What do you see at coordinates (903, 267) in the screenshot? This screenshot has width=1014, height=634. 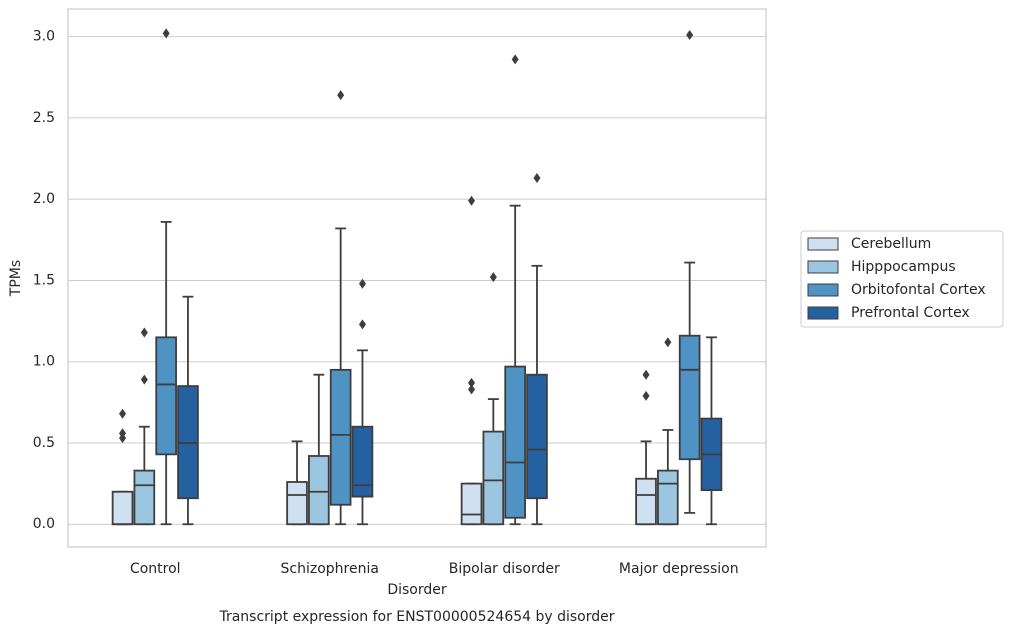 I see `legend-label: Hipppocampus` at bounding box center [903, 267].